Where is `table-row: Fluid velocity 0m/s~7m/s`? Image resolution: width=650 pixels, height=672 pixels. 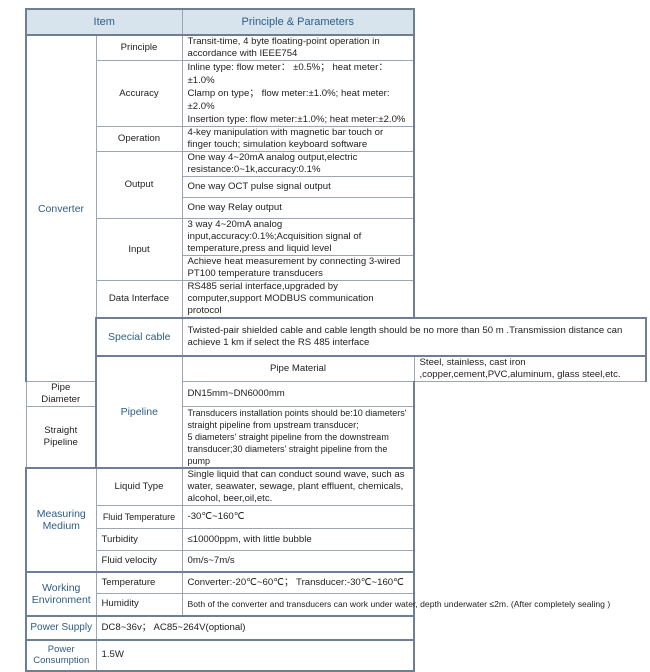
table-row: Fluid velocity 0m/s~7m/s is located at coordinates (336, 561).